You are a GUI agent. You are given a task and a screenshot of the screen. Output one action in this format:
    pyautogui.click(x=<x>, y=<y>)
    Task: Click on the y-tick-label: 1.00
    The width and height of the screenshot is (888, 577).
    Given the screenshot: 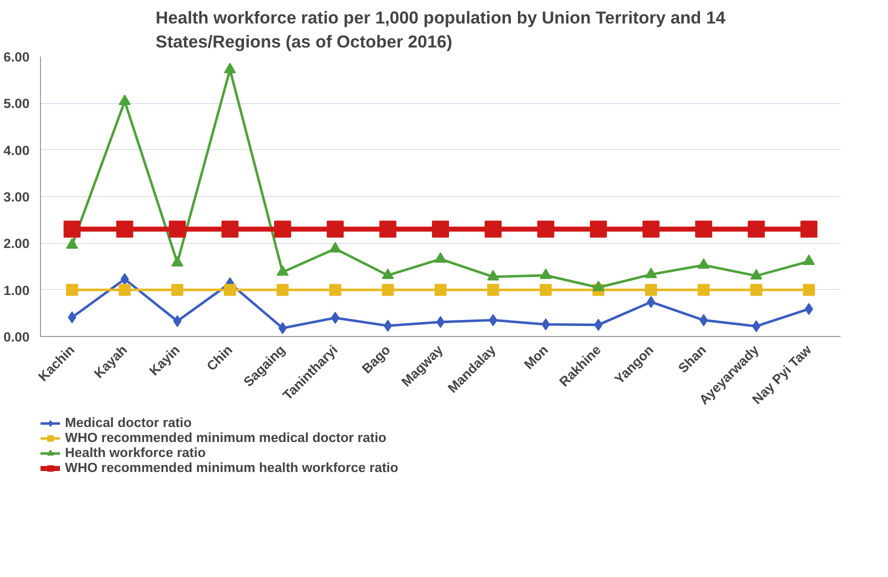 What is the action you would take?
    pyautogui.click(x=17, y=290)
    